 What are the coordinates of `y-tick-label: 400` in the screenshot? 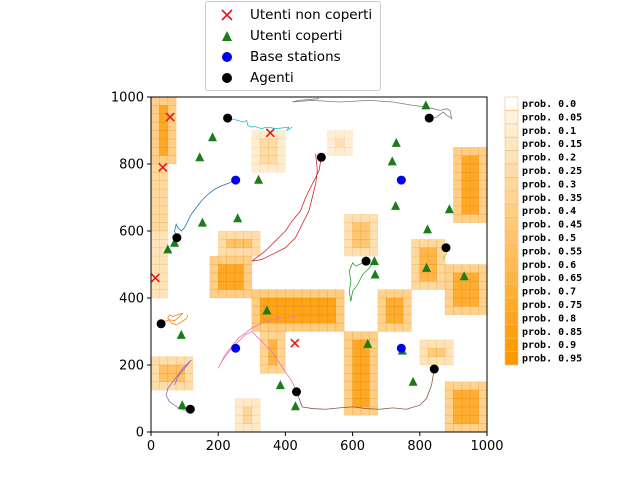 It's located at (131, 299).